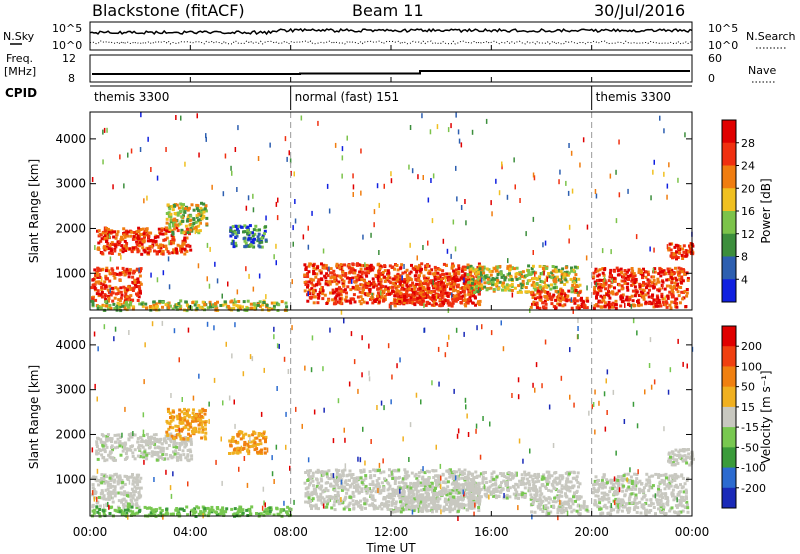  I want to click on cpid-segments: themis 3300 normal (fast) 151 themis 3300, so click(382, 98).